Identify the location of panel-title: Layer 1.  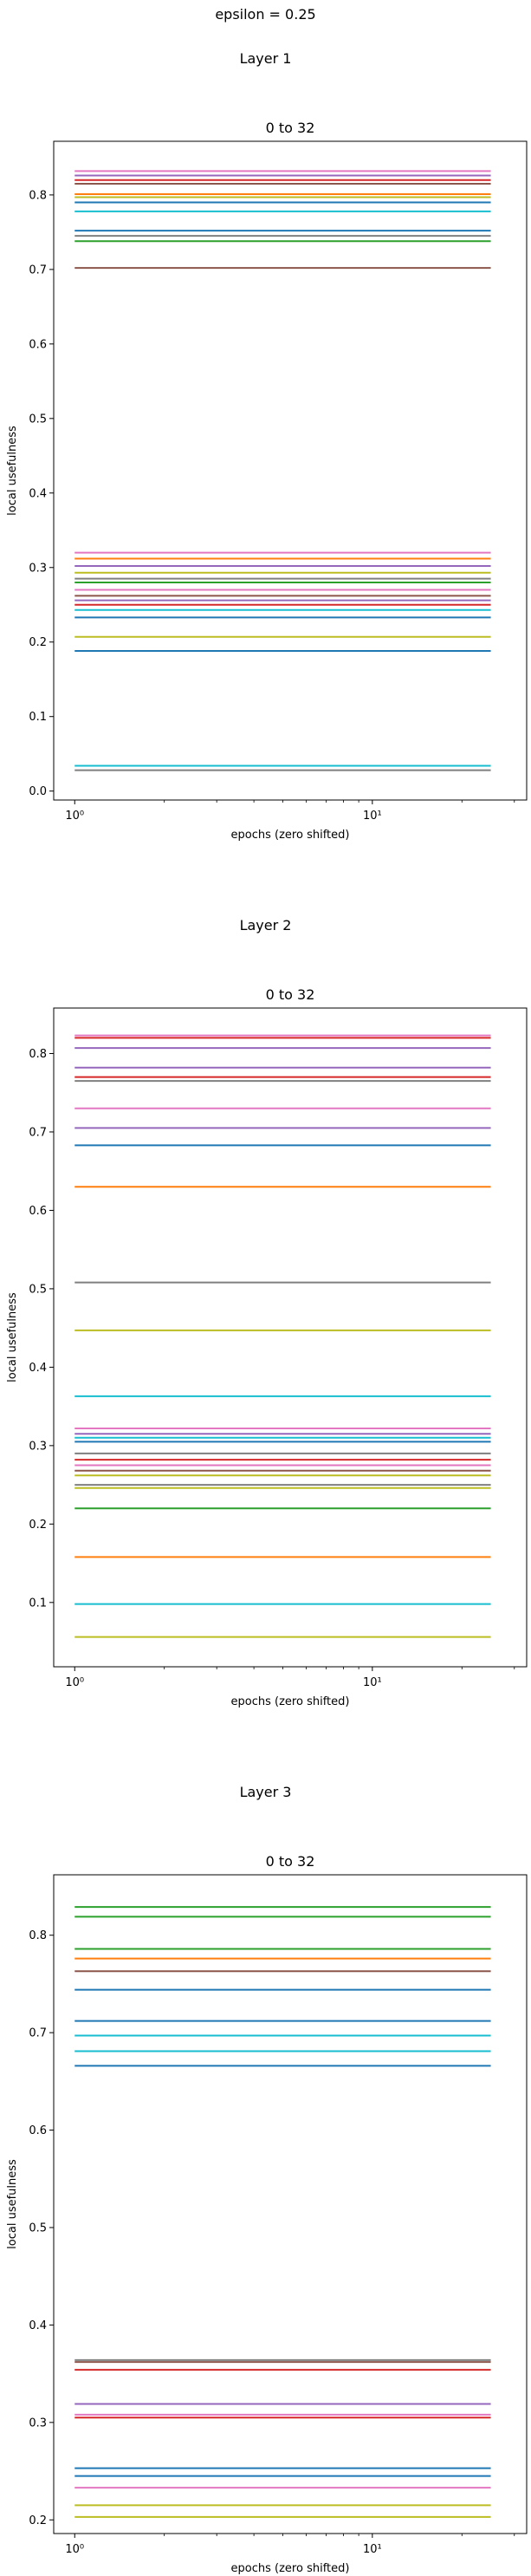
(266, 58).